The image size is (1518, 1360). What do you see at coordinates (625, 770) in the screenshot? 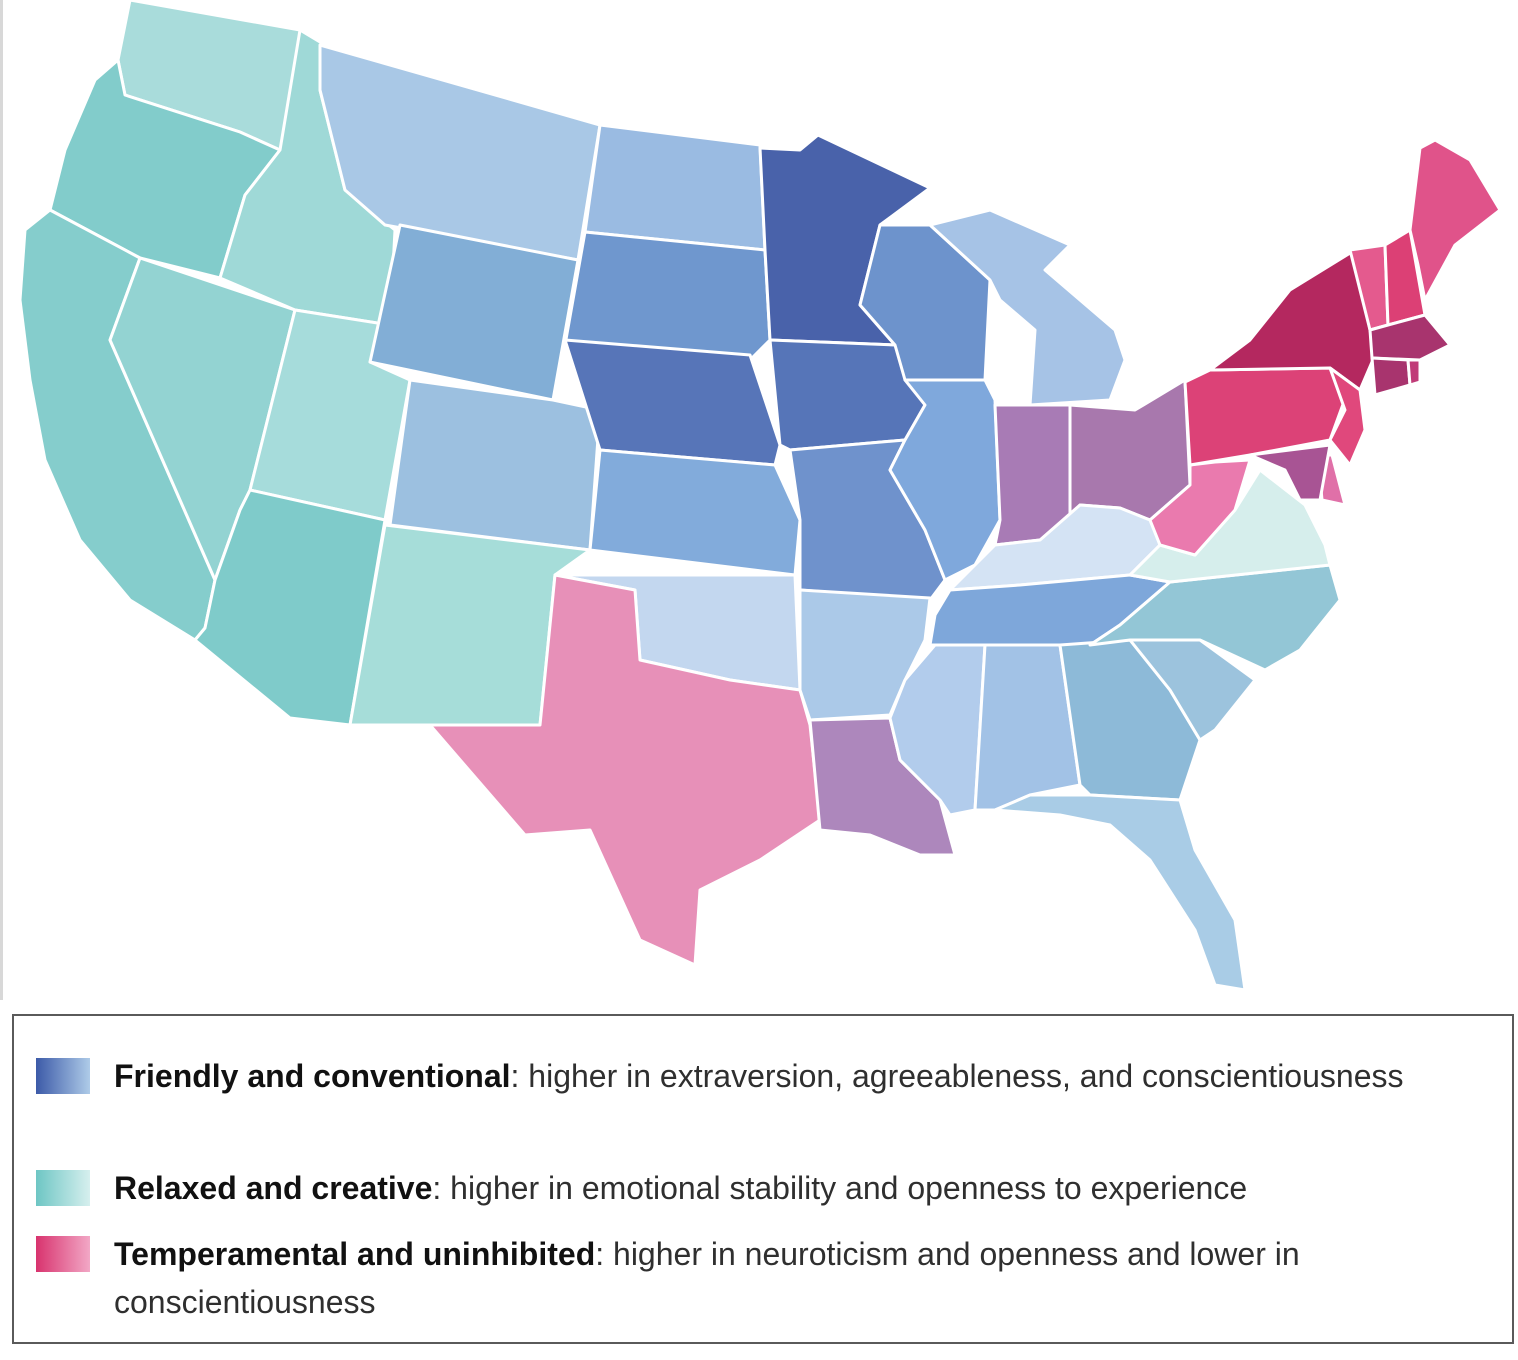
I see `state-tx` at bounding box center [625, 770].